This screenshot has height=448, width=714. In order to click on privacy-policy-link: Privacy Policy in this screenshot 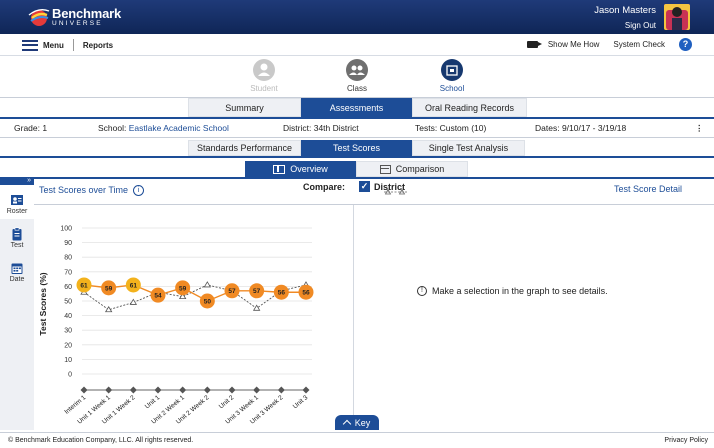, I will do `click(686, 440)`.